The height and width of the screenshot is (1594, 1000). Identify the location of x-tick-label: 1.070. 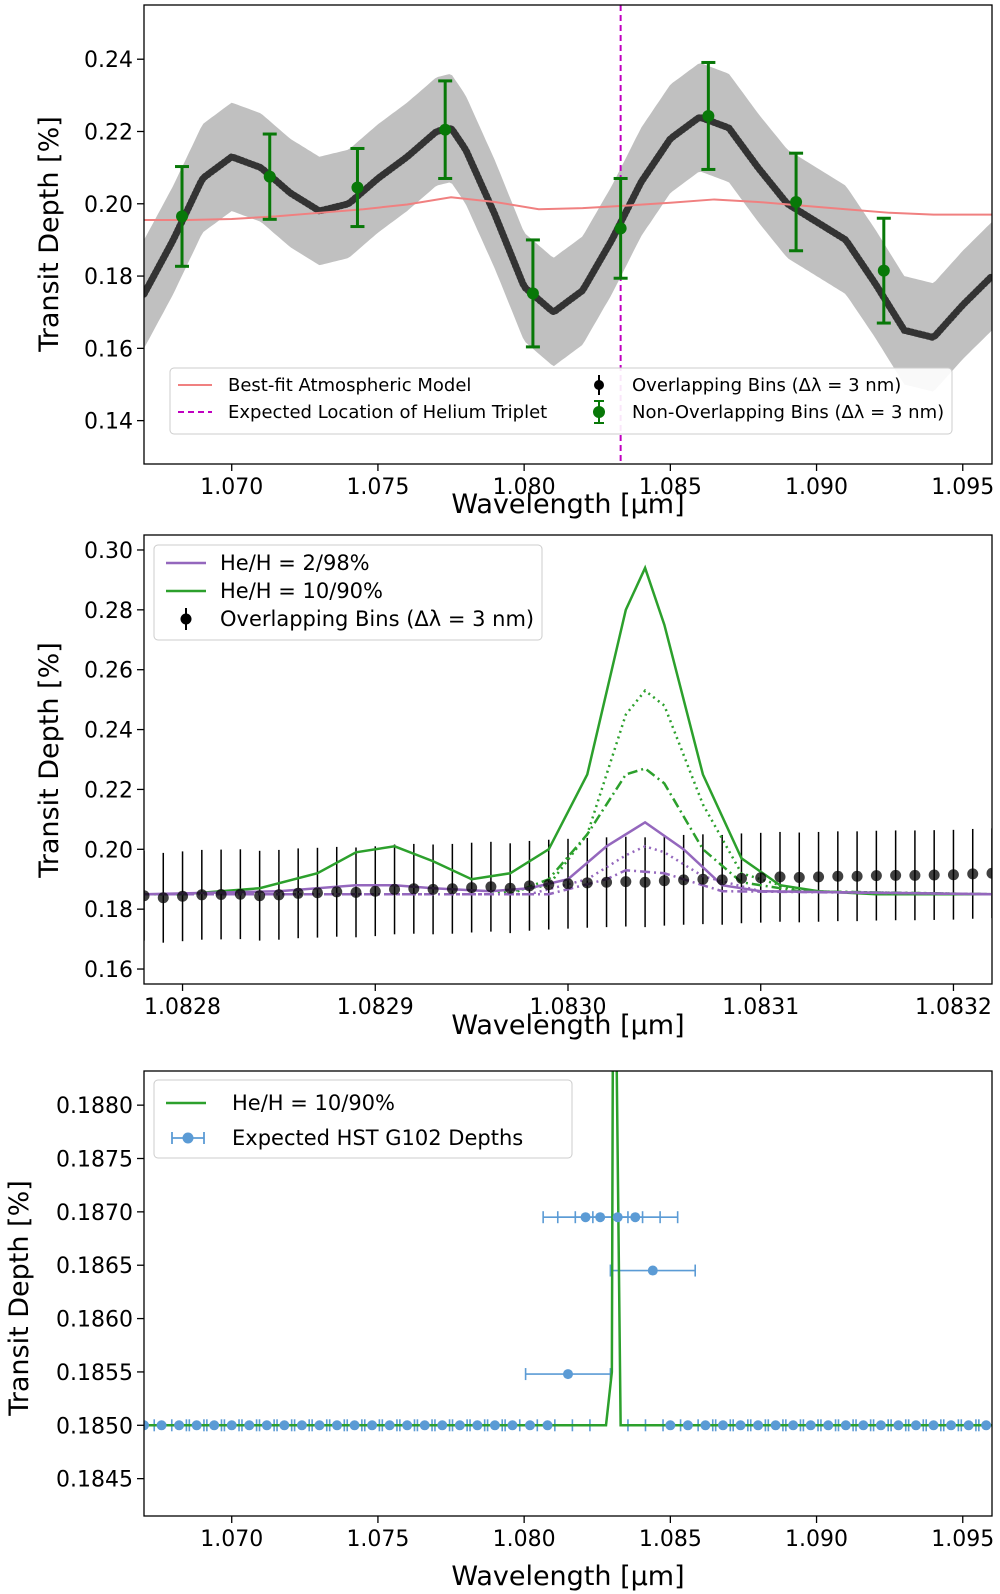
(231, 1539).